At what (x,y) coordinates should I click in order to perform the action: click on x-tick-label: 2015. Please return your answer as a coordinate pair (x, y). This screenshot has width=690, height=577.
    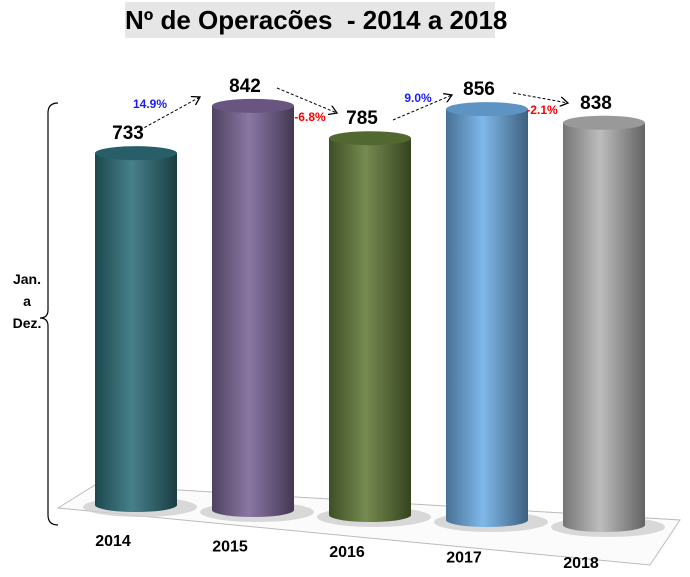
    Looking at the image, I should click on (230, 547).